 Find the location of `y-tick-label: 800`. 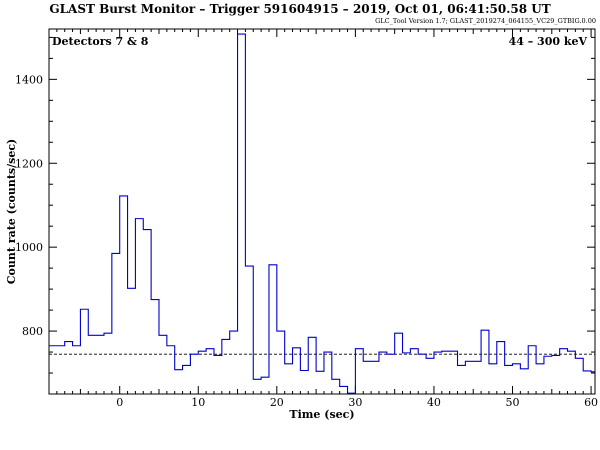

y-tick-label: 800 is located at coordinates (32, 331).